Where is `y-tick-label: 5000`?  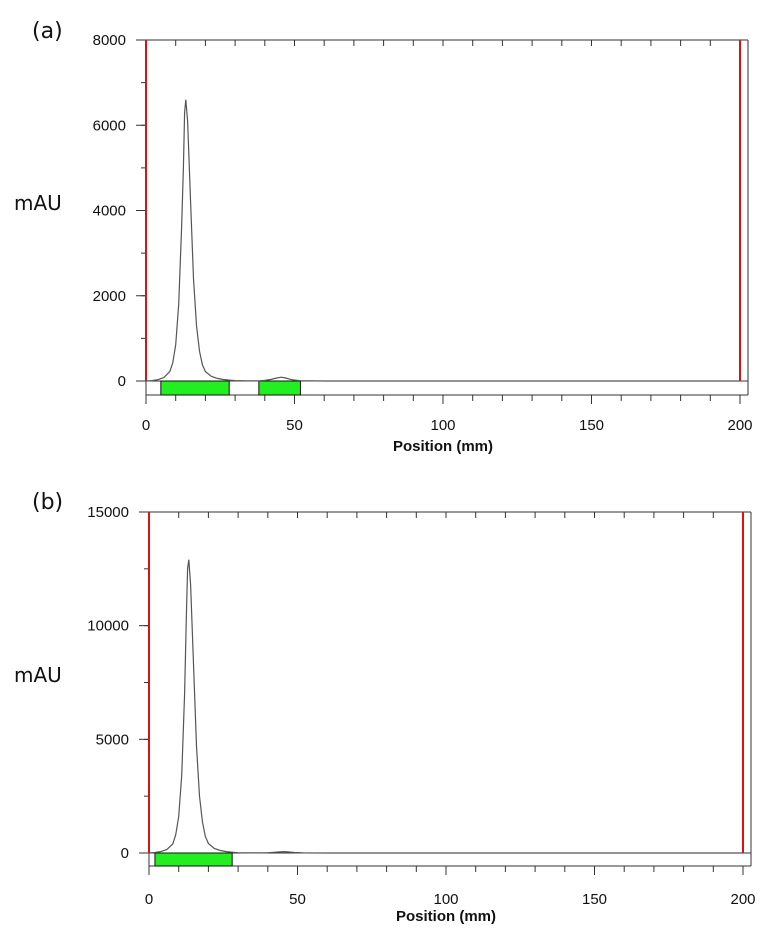
y-tick-label: 5000 is located at coordinates (112, 739).